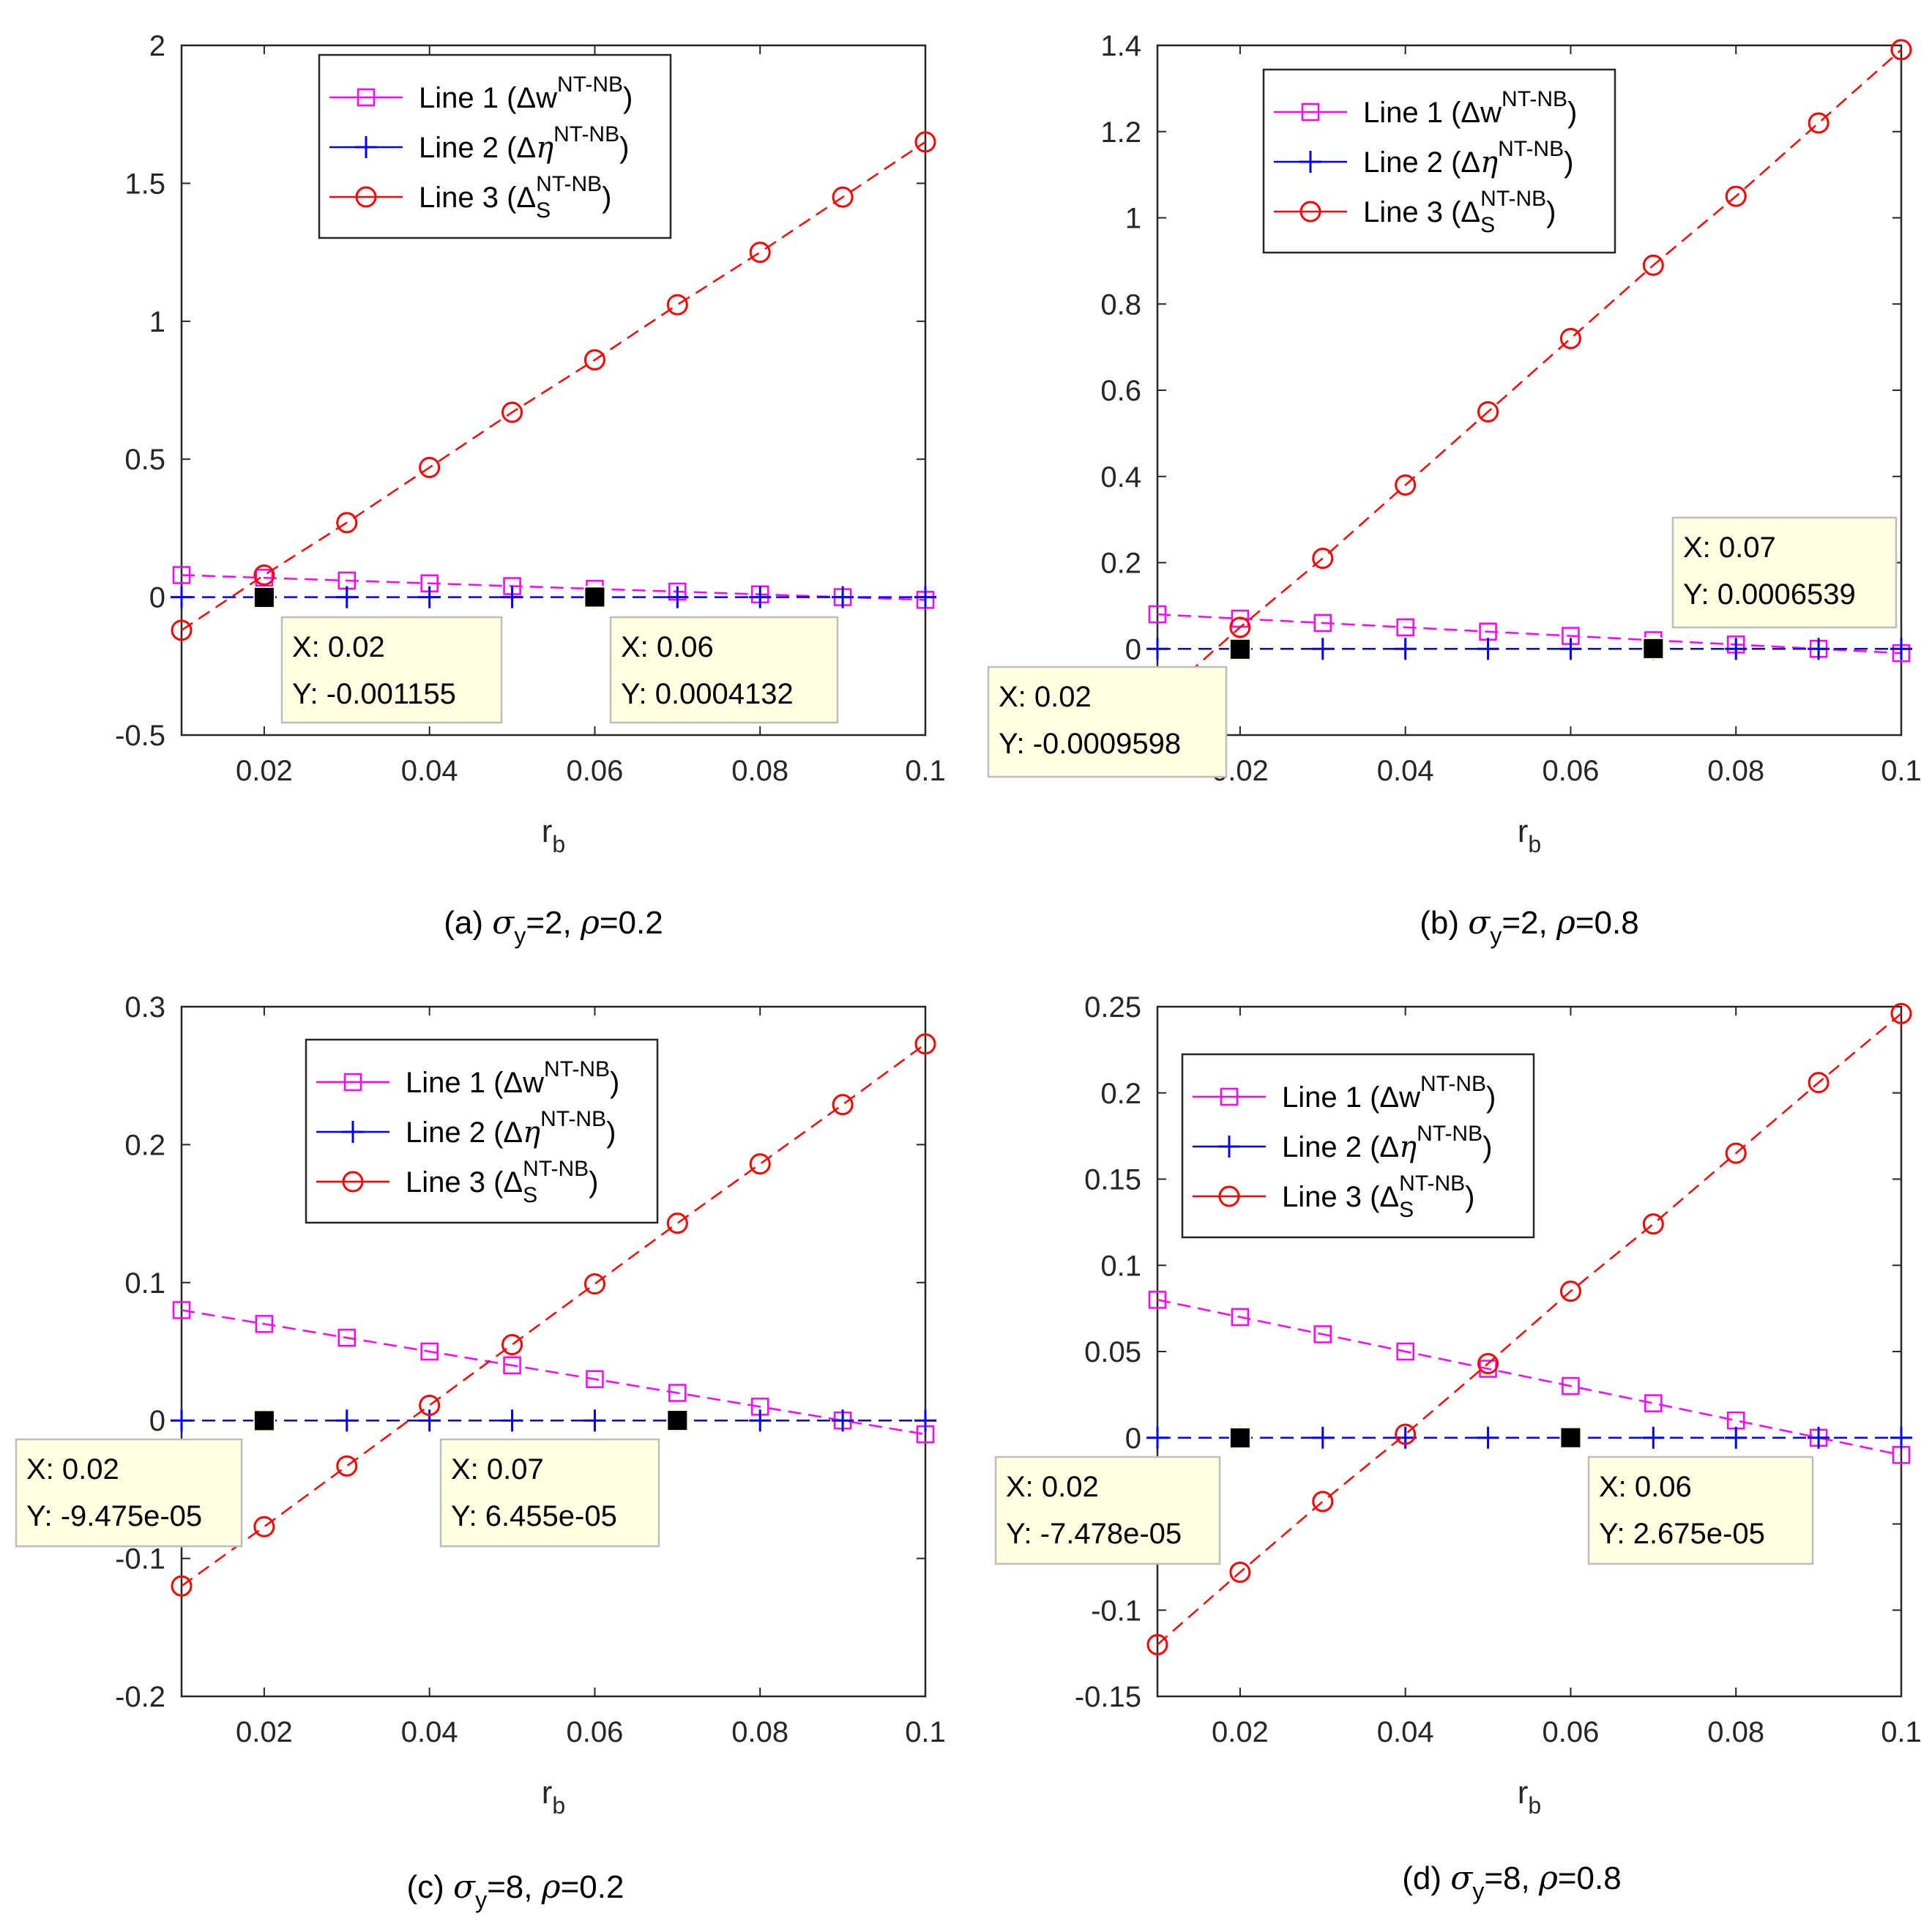  I want to click on caption-pre: (d), so click(1426, 1878).